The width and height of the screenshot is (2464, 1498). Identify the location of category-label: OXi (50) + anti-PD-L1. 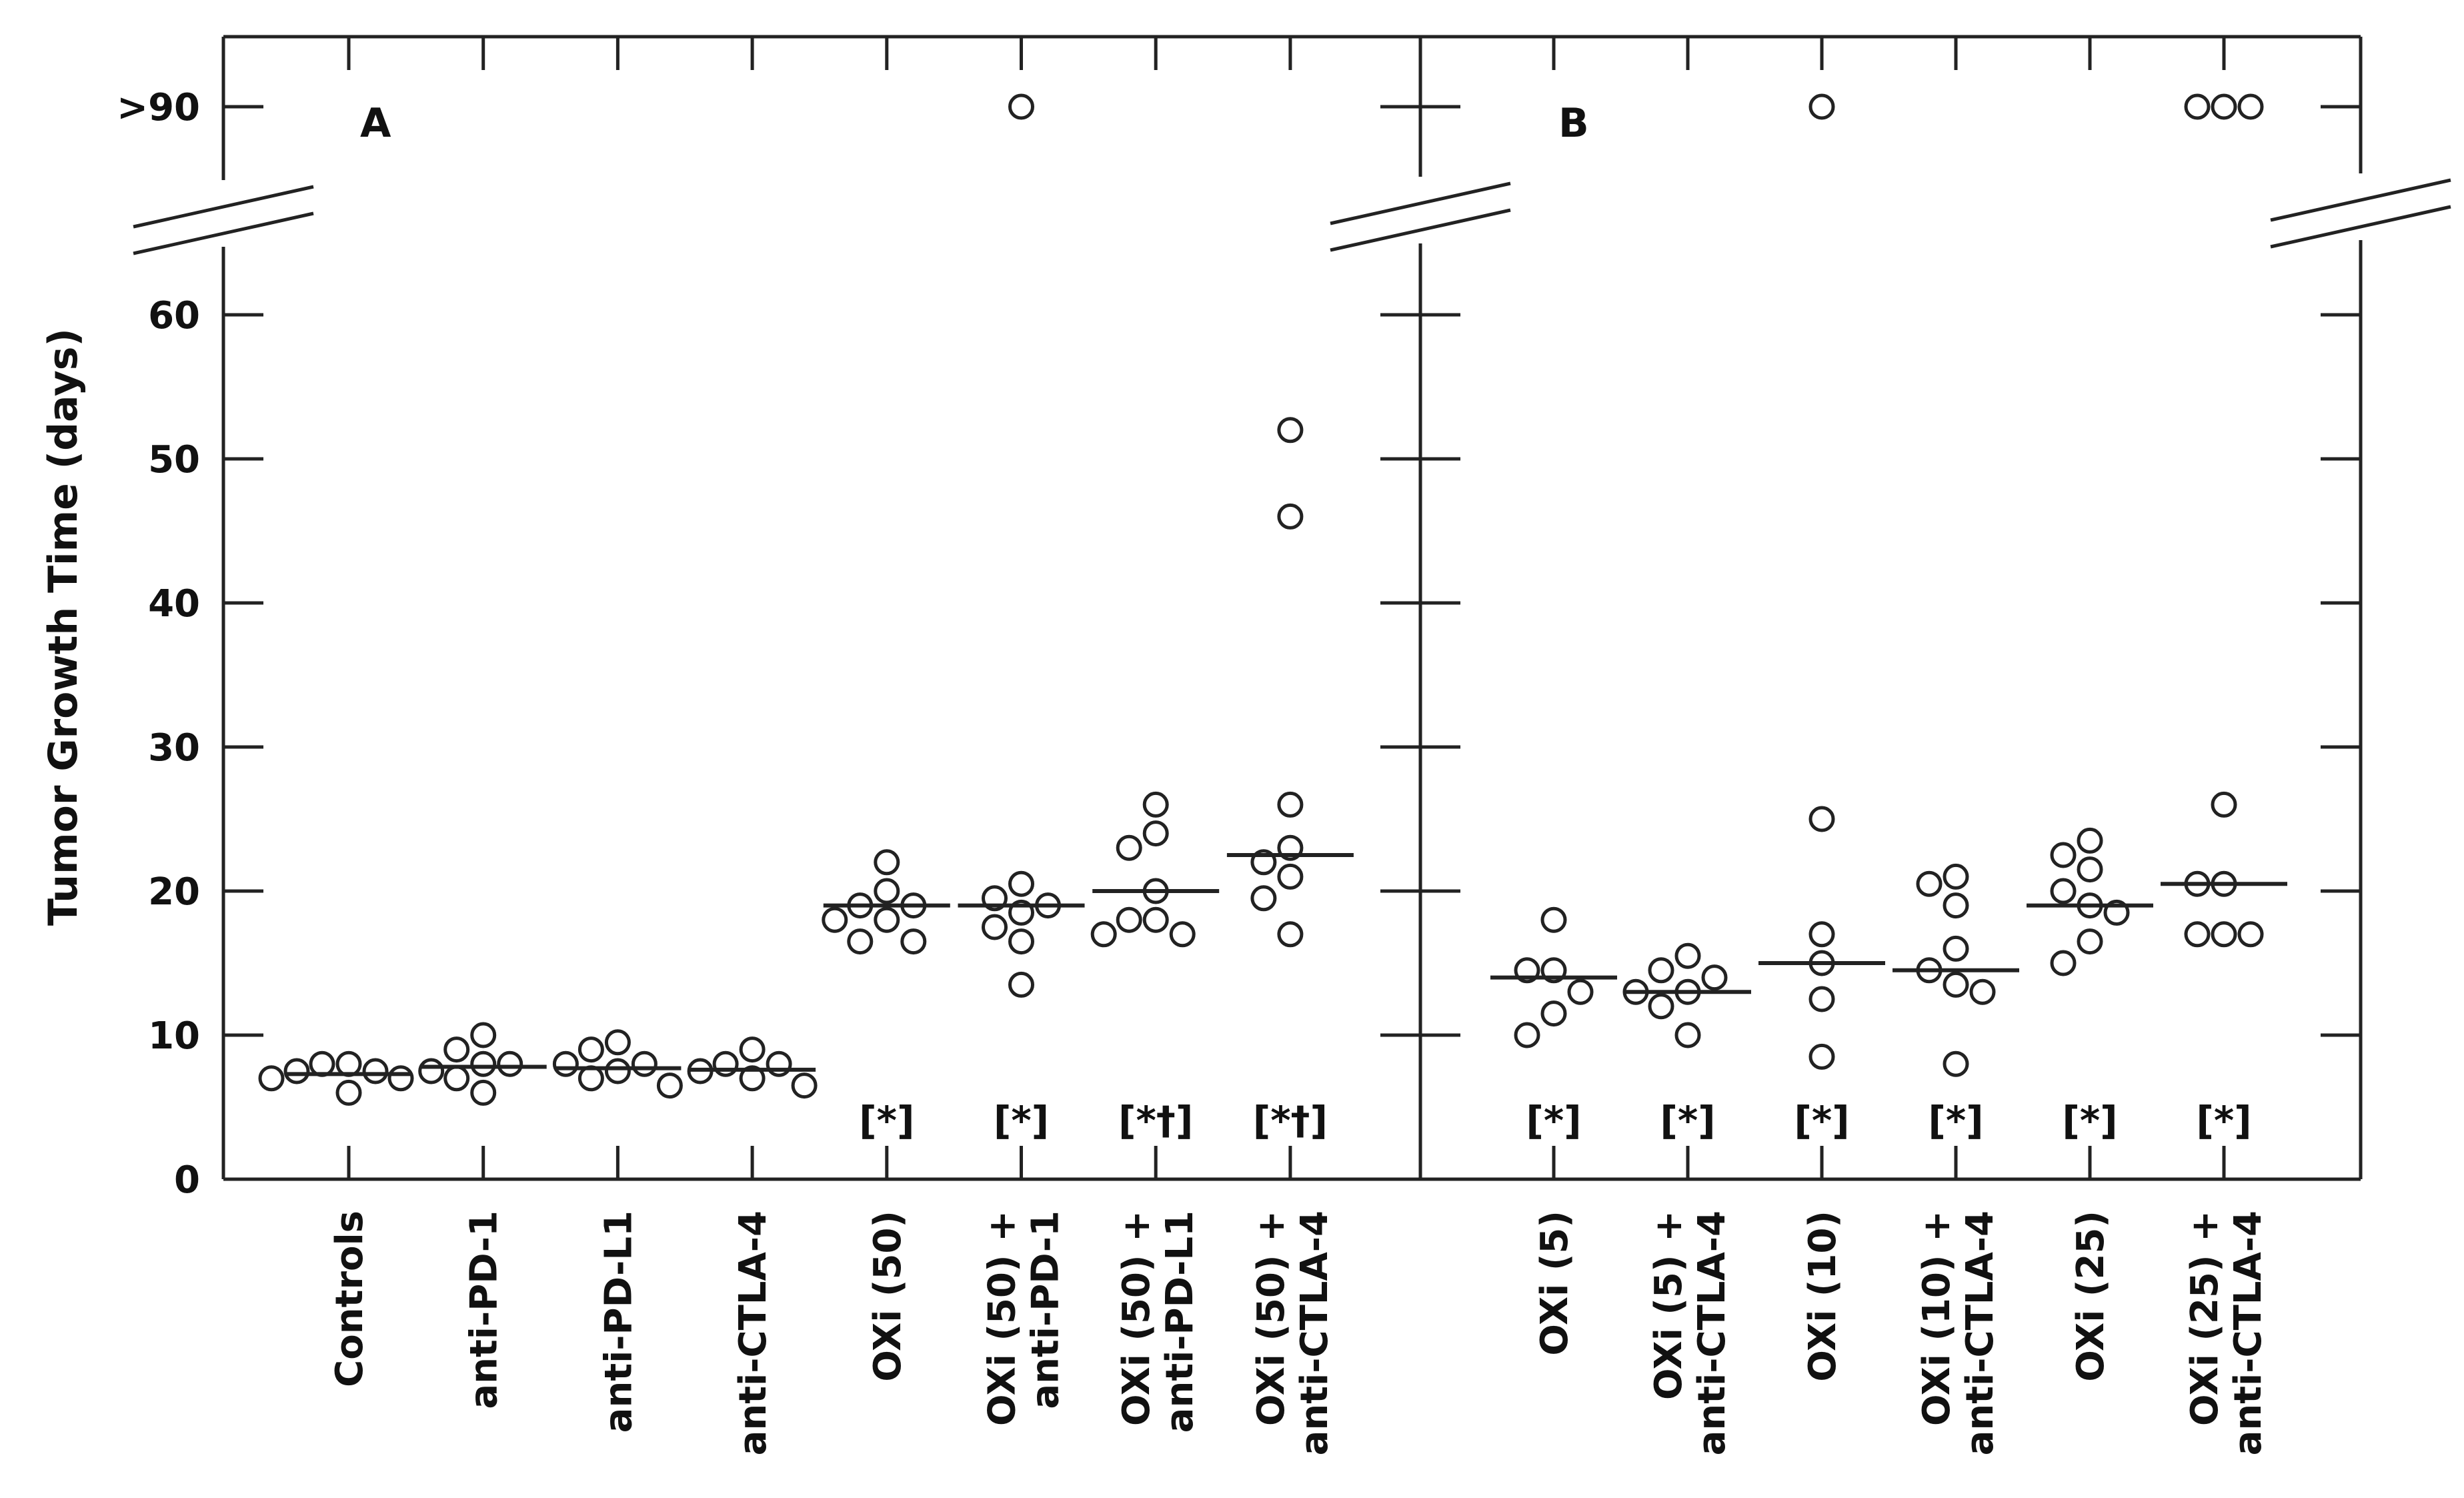
(1158, 1322).